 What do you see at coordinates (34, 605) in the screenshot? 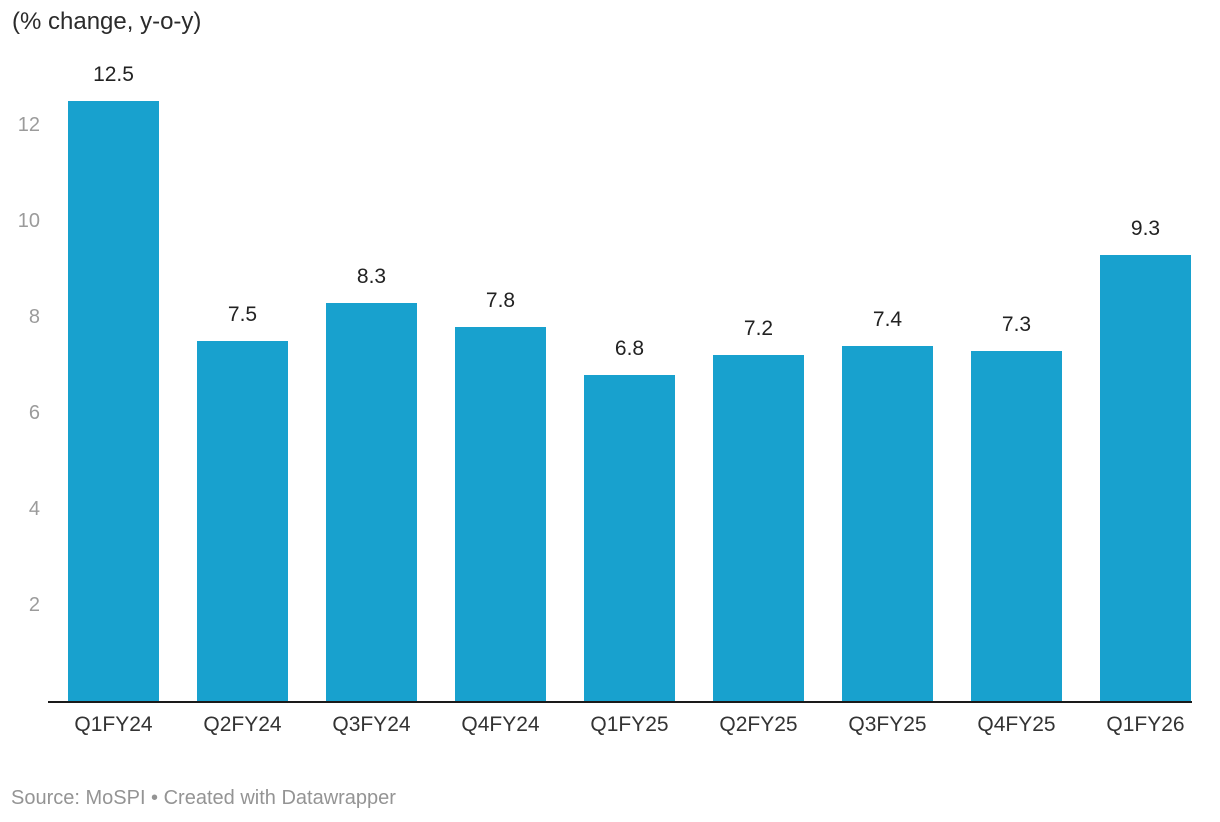
I see `y-axis-tick-label: 2` at bounding box center [34, 605].